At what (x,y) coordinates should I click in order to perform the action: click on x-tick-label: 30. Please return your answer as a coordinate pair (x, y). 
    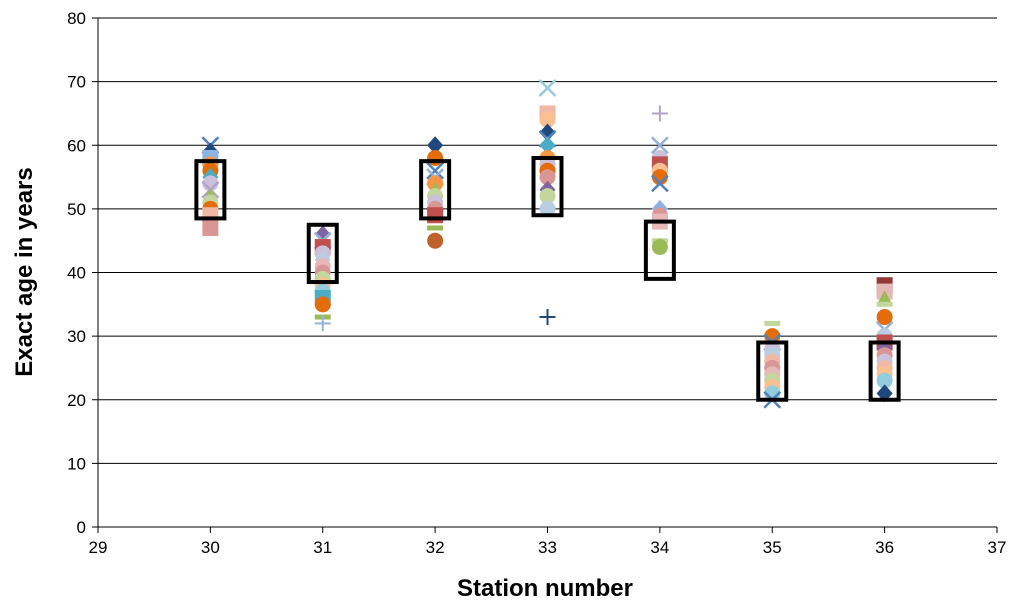
    Looking at the image, I should click on (210, 547).